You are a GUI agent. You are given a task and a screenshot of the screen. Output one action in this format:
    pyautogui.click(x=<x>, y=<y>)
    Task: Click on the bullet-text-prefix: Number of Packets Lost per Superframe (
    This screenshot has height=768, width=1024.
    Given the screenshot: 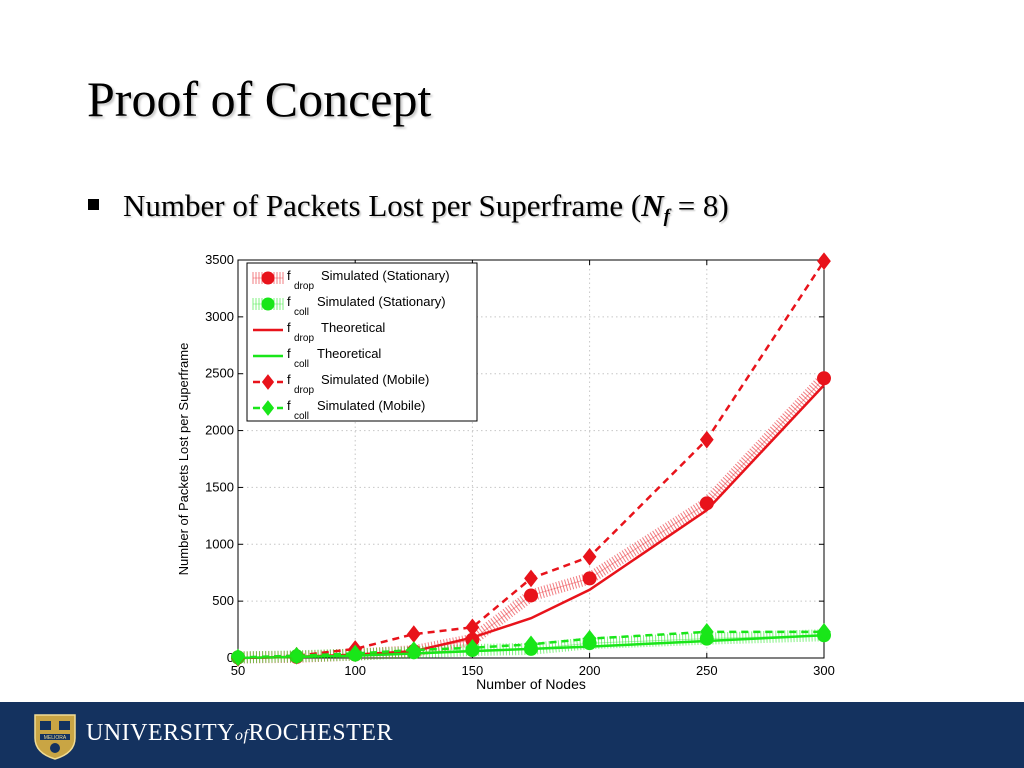 What is the action you would take?
    pyautogui.click(x=382, y=205)
    